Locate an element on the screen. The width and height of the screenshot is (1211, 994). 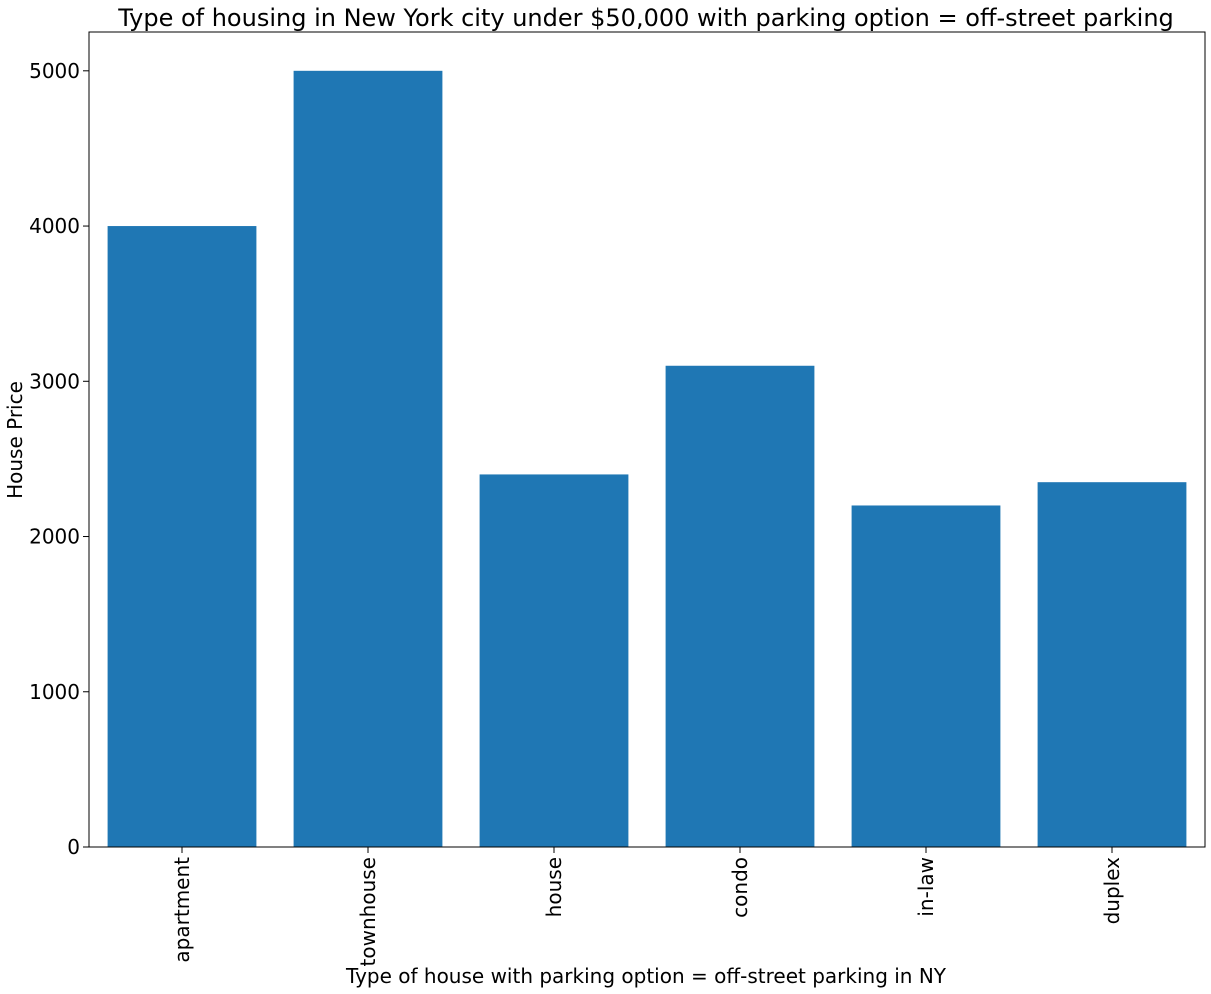
y-tick-label: 4000 is located at coordinates (54, 226).